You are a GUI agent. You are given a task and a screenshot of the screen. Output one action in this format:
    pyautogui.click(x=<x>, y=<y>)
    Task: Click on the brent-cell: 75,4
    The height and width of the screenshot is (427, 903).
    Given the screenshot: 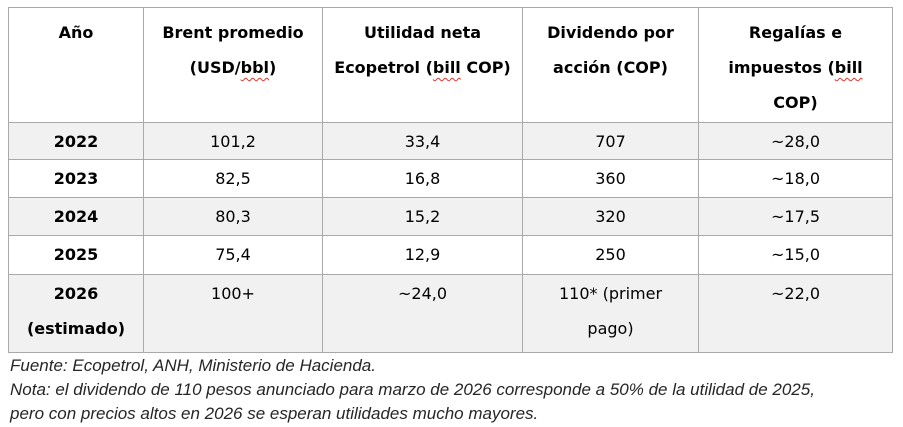 What is the action you would take?
    pyautogui.click(x=233, y=255)
    